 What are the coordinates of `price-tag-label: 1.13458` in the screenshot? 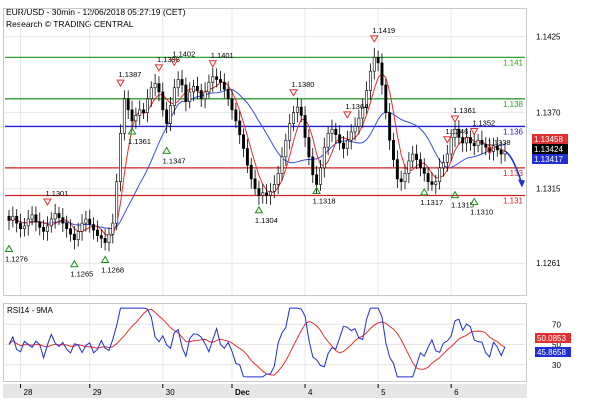 It's located at (548, 139).